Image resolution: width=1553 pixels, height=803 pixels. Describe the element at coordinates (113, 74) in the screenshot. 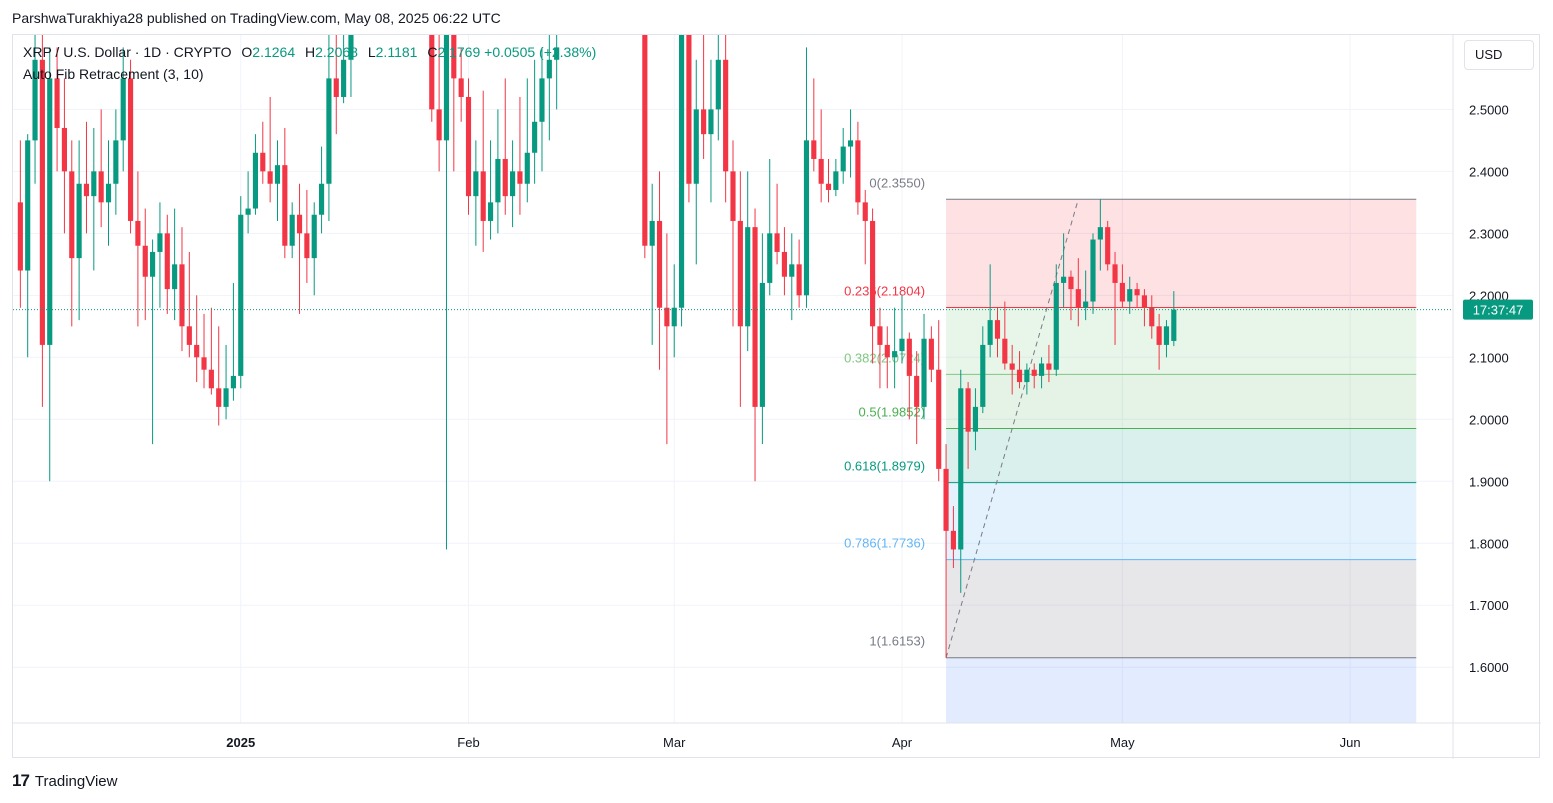

I see `indicator-legend: Auto Fib Retracement (3, 10)` at that location.